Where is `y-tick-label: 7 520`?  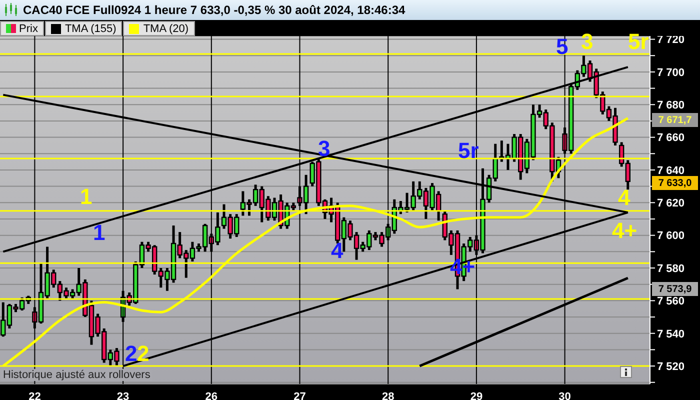 y-tick-label: 7 520 is located at coordinates (671, 366).